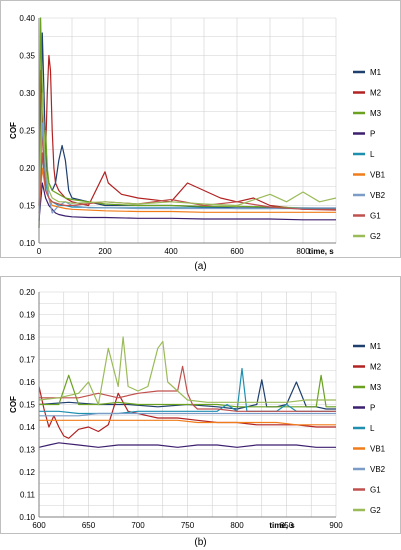 Image resolution: width=401 pixels, height=550 pixels. Describe the element at coordinates (27, 450) in the screenshot. I see `y-tick-label: 0.13` at that location.